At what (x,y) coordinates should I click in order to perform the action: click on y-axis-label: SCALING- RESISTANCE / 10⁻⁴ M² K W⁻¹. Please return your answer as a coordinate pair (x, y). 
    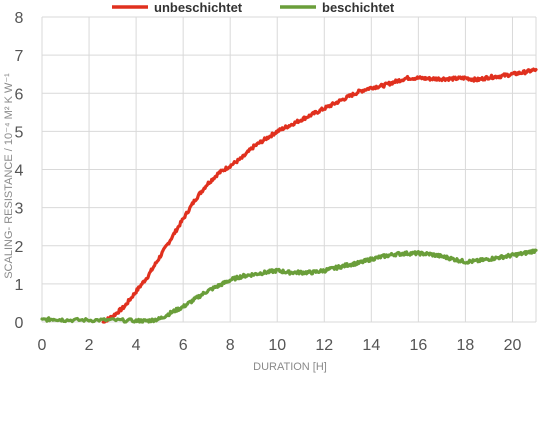
    Looking at the image, I should click on (9, 176).